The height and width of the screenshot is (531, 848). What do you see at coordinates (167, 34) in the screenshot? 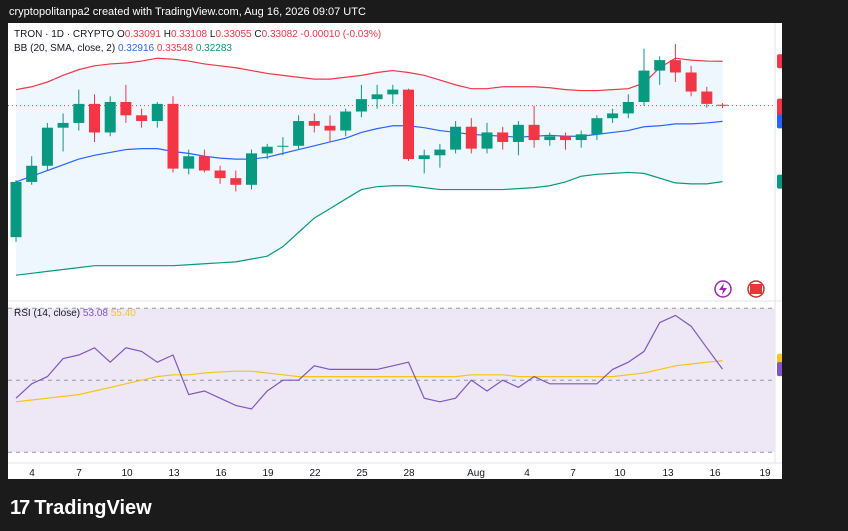
I see `high-label: H` at bounding box center [167, 34].